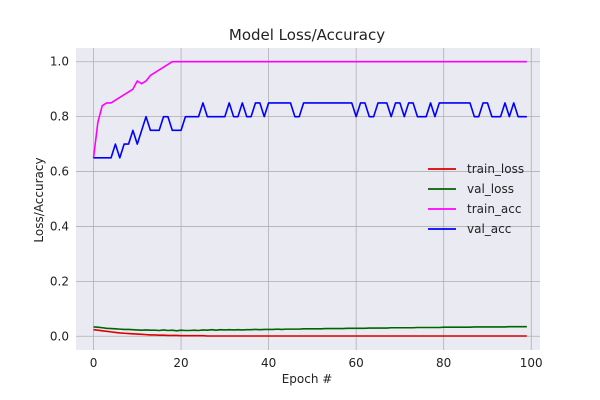  I want to click on x-tick-label: 0, so click(94, 363).